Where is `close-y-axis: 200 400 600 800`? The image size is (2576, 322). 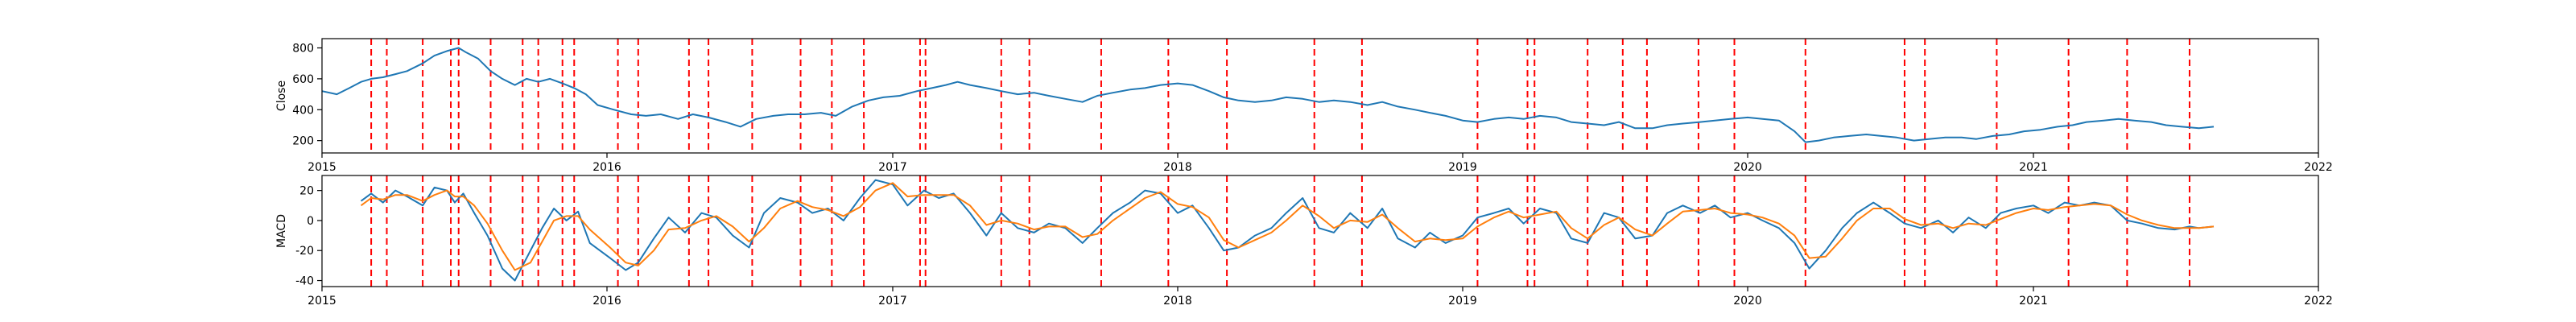
close-y-axis: 200 400 600 800 is located at coordinates (307, 95).